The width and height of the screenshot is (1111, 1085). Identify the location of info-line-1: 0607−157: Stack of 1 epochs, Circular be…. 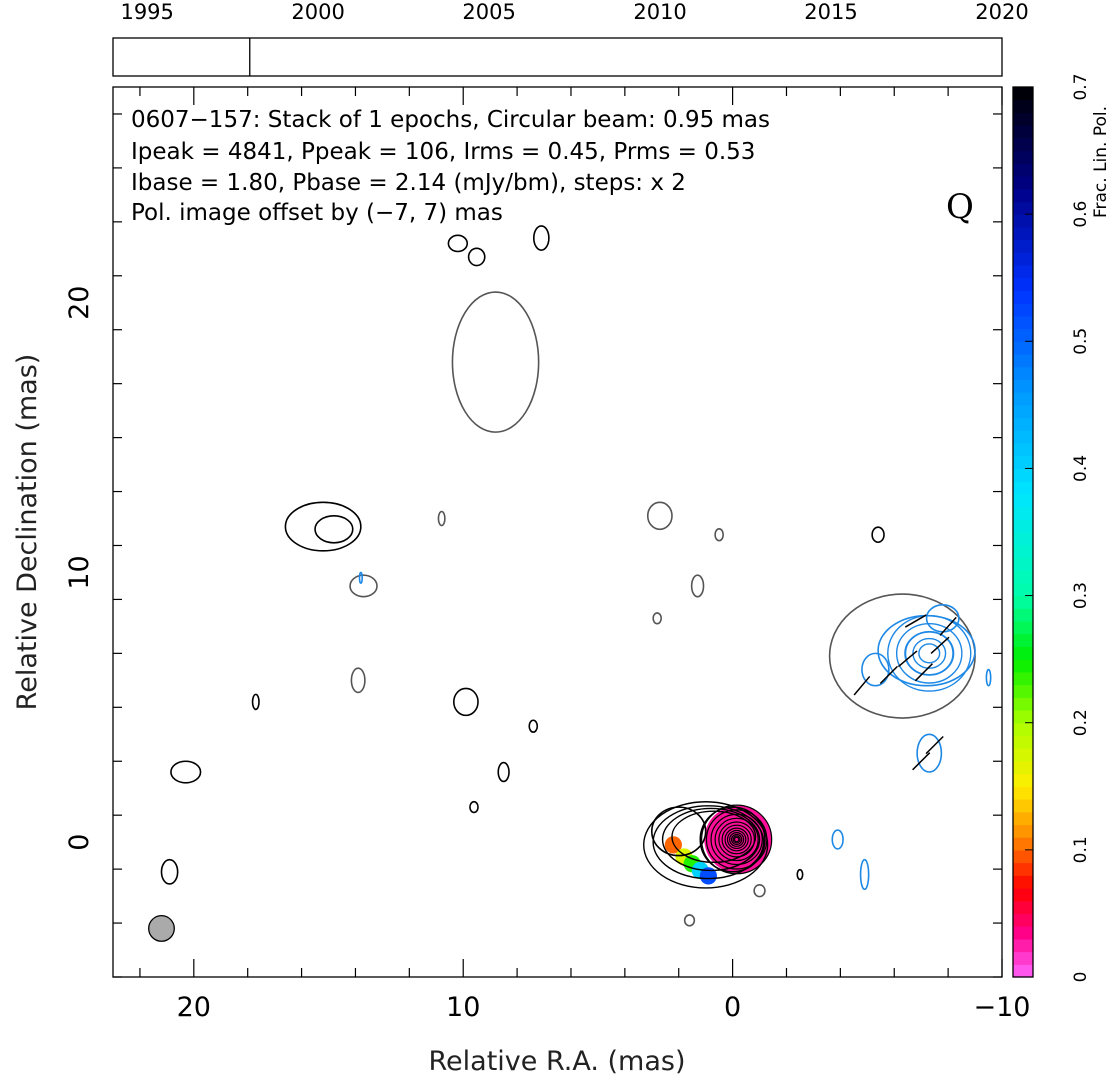
(450, 120).